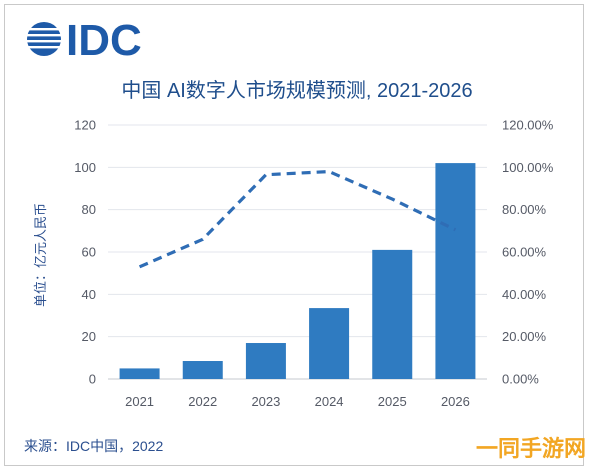 This screenshot has height=472, width=594. What do you see at coordinates (89, 209) in the screenshot?
I see `y-tick-label: 80` at bounding box center [89, 209].